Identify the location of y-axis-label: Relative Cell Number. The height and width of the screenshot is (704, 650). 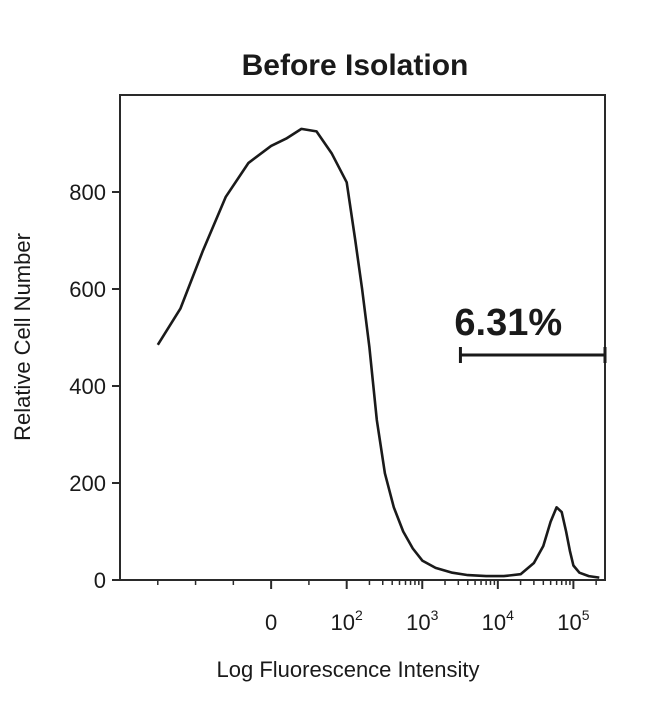
(22, 337).